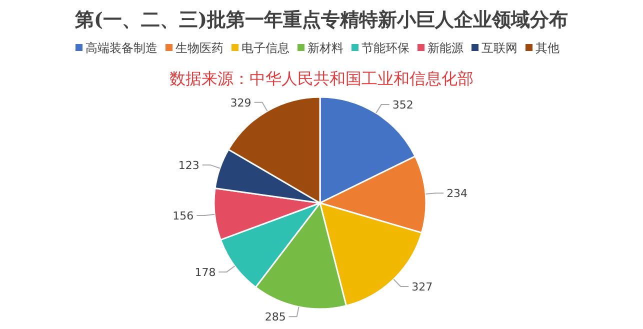 This screenshot has width=643, height=329. I want to click on legend-label: 新能源, so click(446, 48).